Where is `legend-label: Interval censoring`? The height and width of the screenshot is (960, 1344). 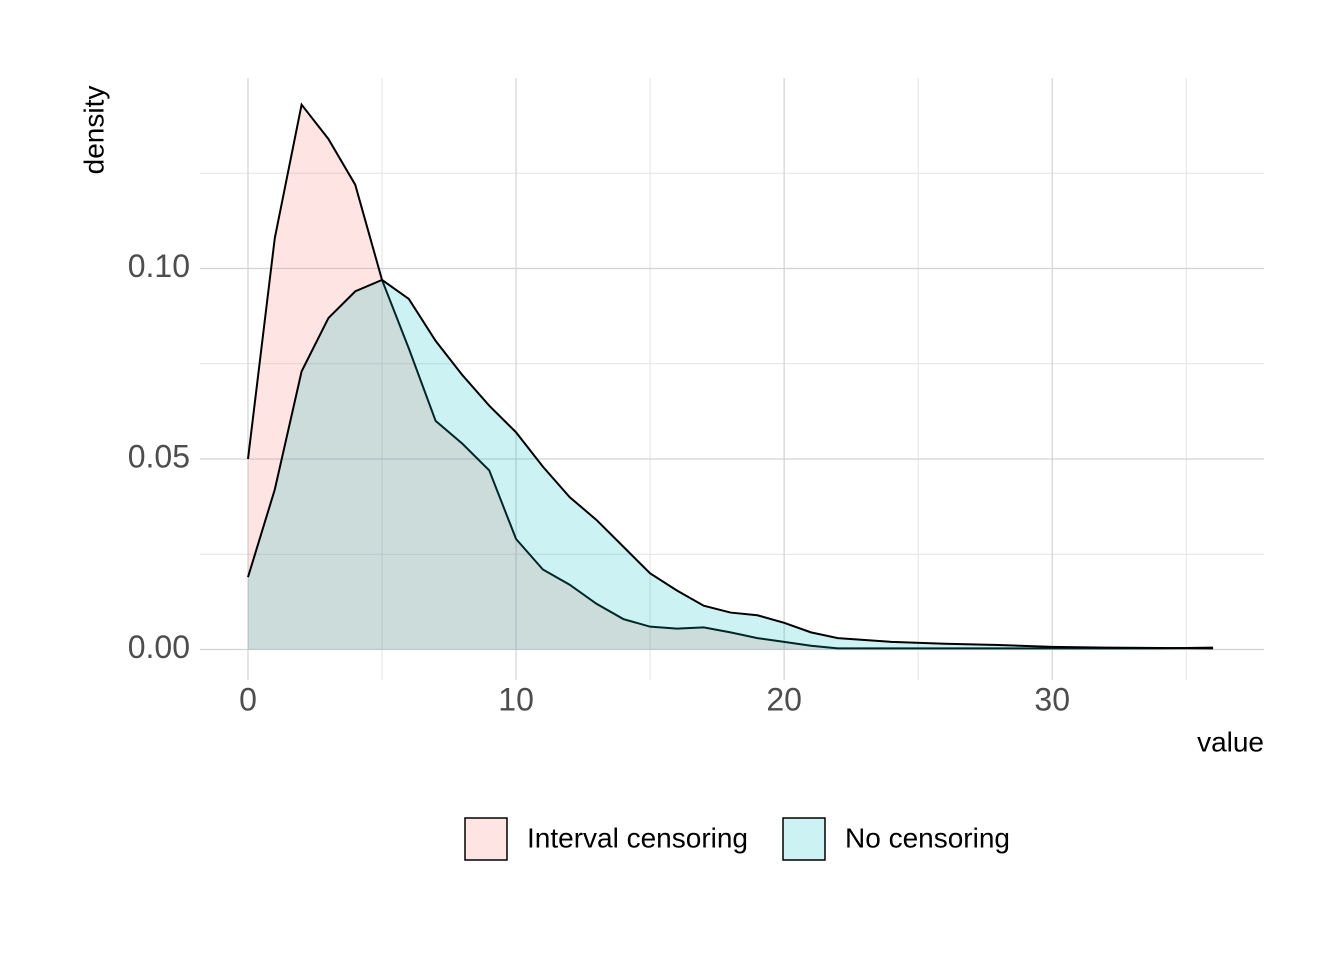 legend-label: Interval censoring is located at coordinates (637, 837).